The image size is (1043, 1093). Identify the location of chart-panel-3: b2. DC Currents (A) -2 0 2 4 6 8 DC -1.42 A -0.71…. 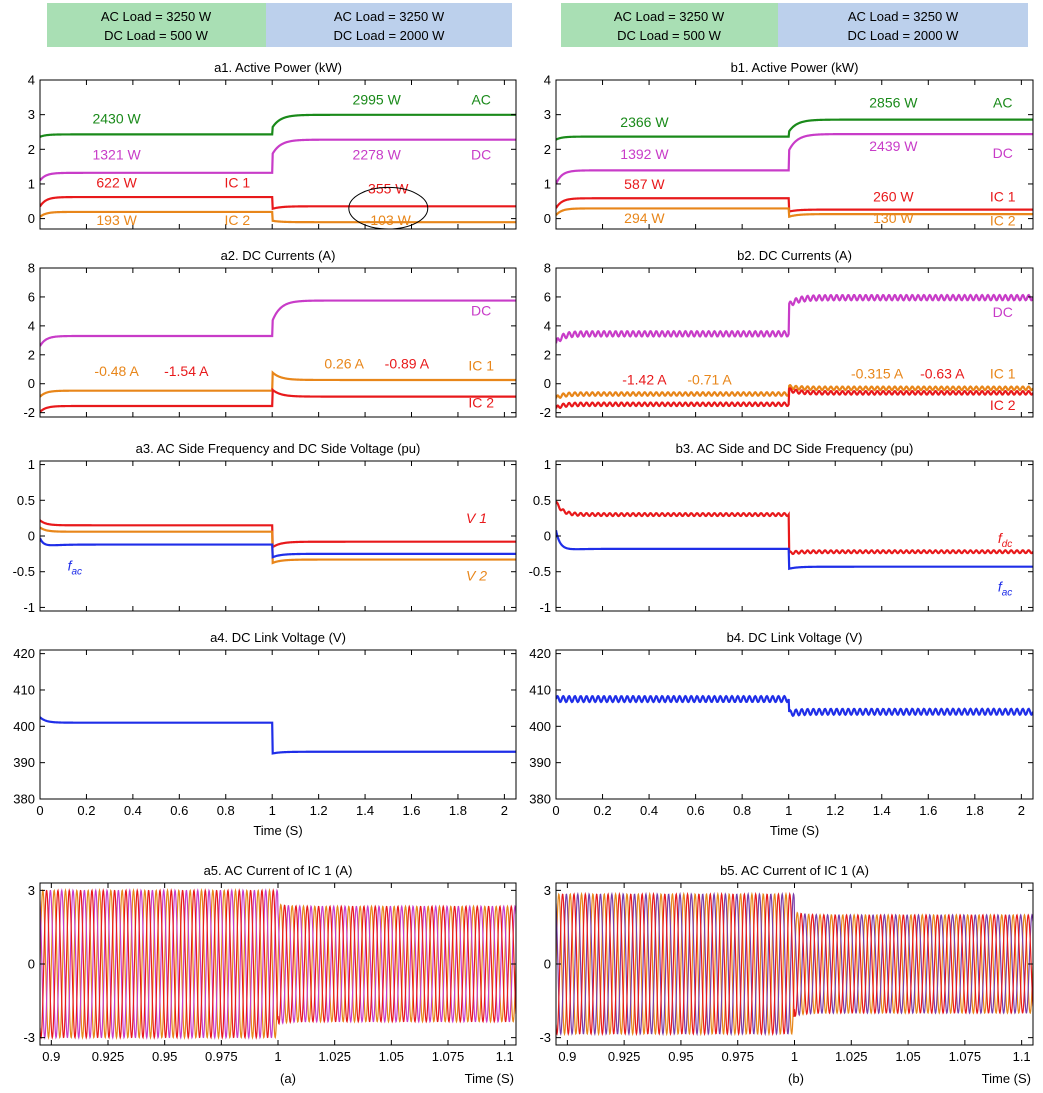
(786, 334).